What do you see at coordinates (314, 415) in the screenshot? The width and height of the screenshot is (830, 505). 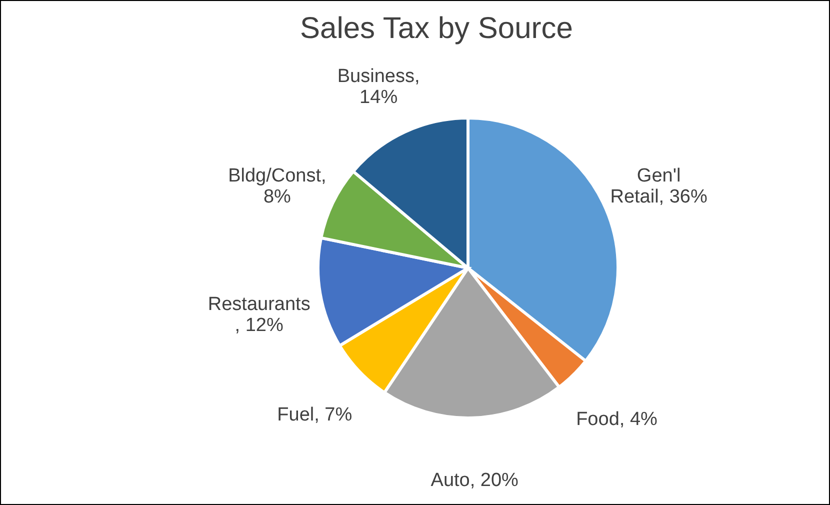 I see `slice-label: Fuel, 7%` at bounding box center [314, 415].